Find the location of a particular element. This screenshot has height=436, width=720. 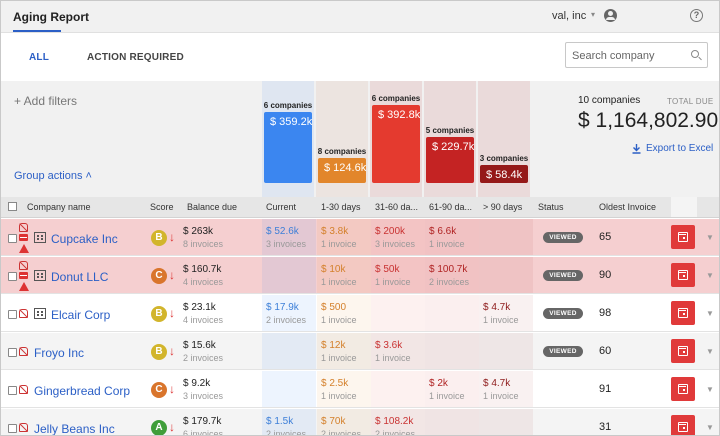

bucket-amount-d1_30: $ 3.8k is located at coordinates (335, 231).